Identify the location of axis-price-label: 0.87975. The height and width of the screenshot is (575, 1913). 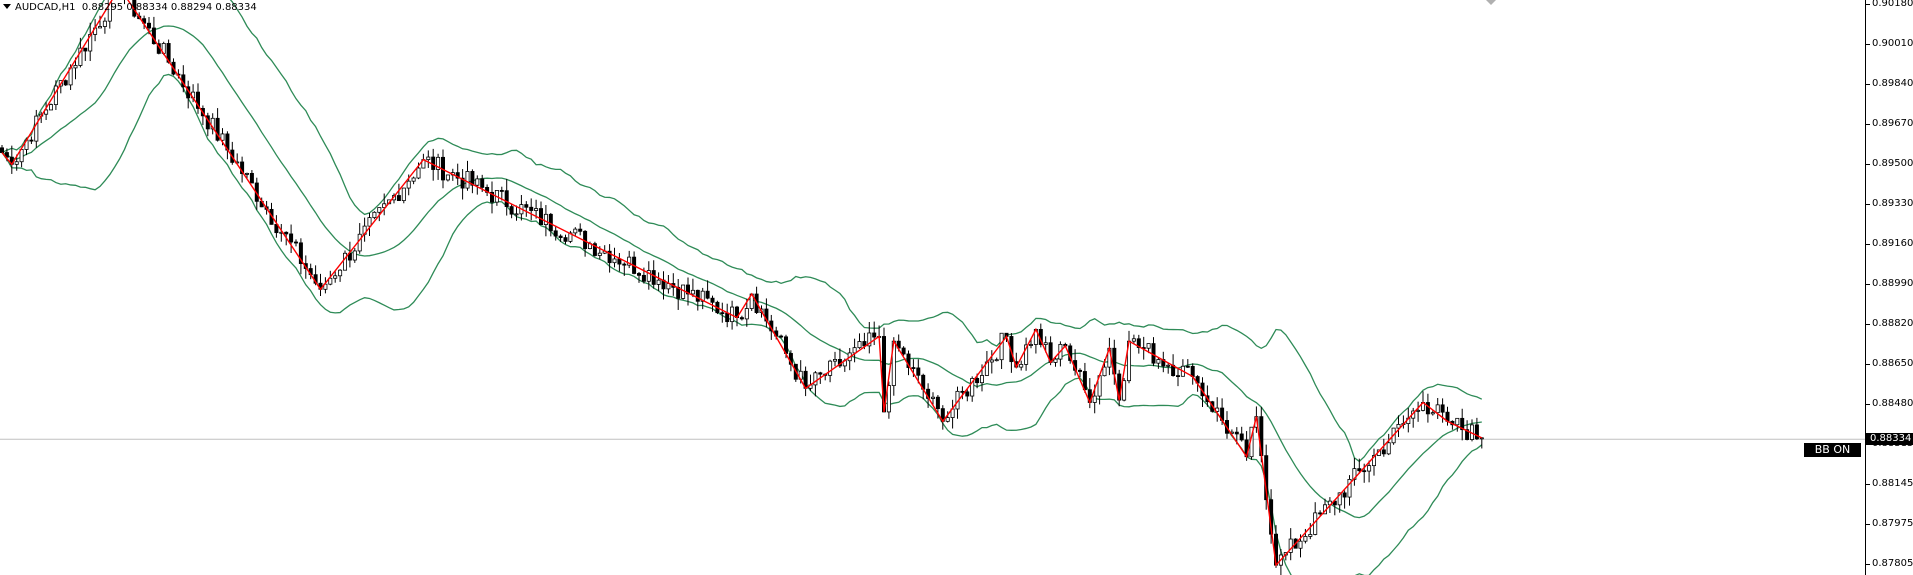
(1892, 523).